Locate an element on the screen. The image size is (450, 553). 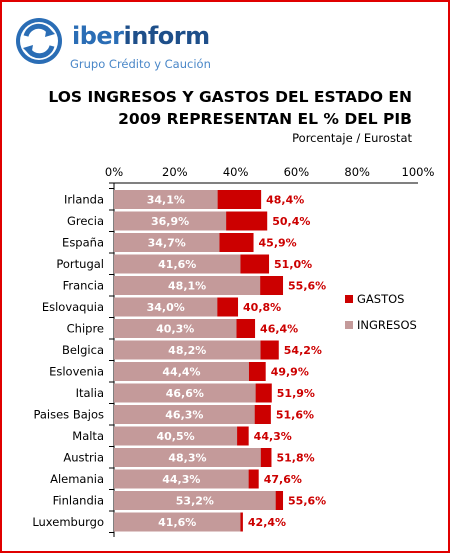
label-ingresos: 48,1% is located at coordinates (187, 286).